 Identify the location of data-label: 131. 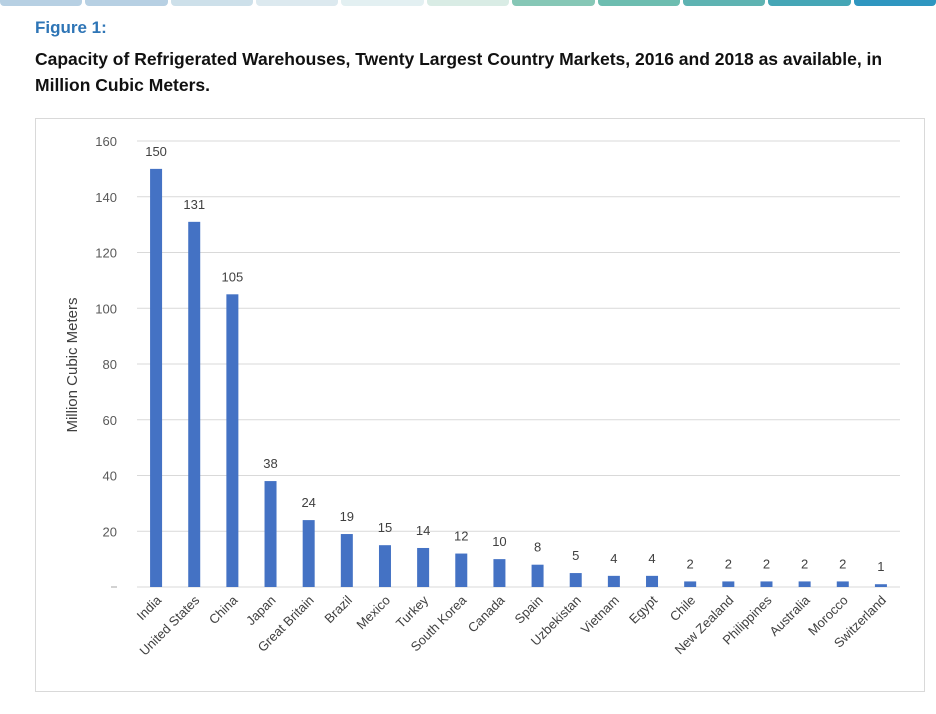
(194, 204).